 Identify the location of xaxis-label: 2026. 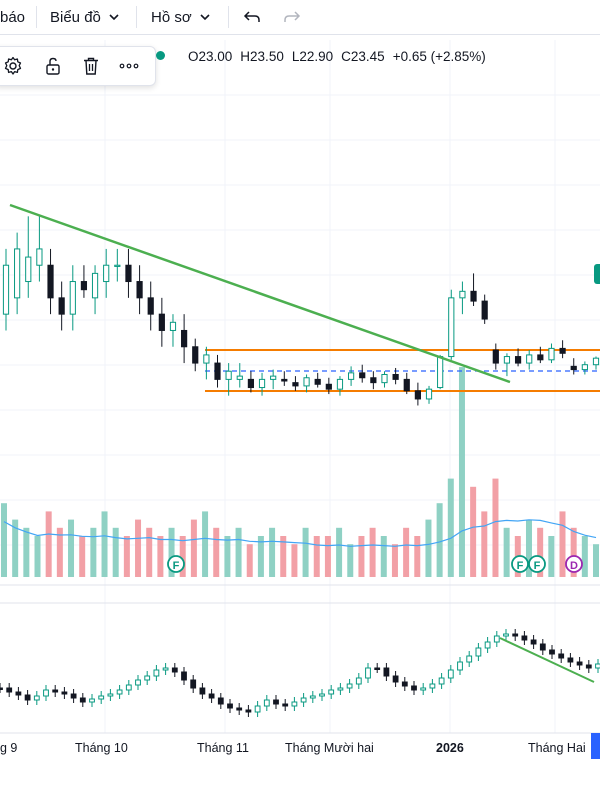
(450, 748).